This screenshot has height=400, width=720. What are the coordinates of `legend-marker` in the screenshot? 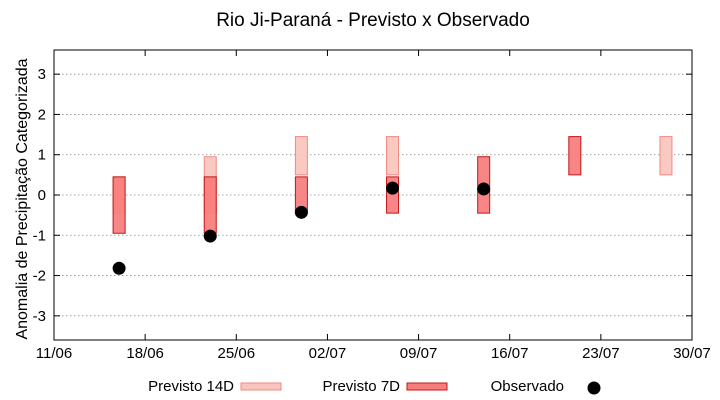 It's located at (594, 388).